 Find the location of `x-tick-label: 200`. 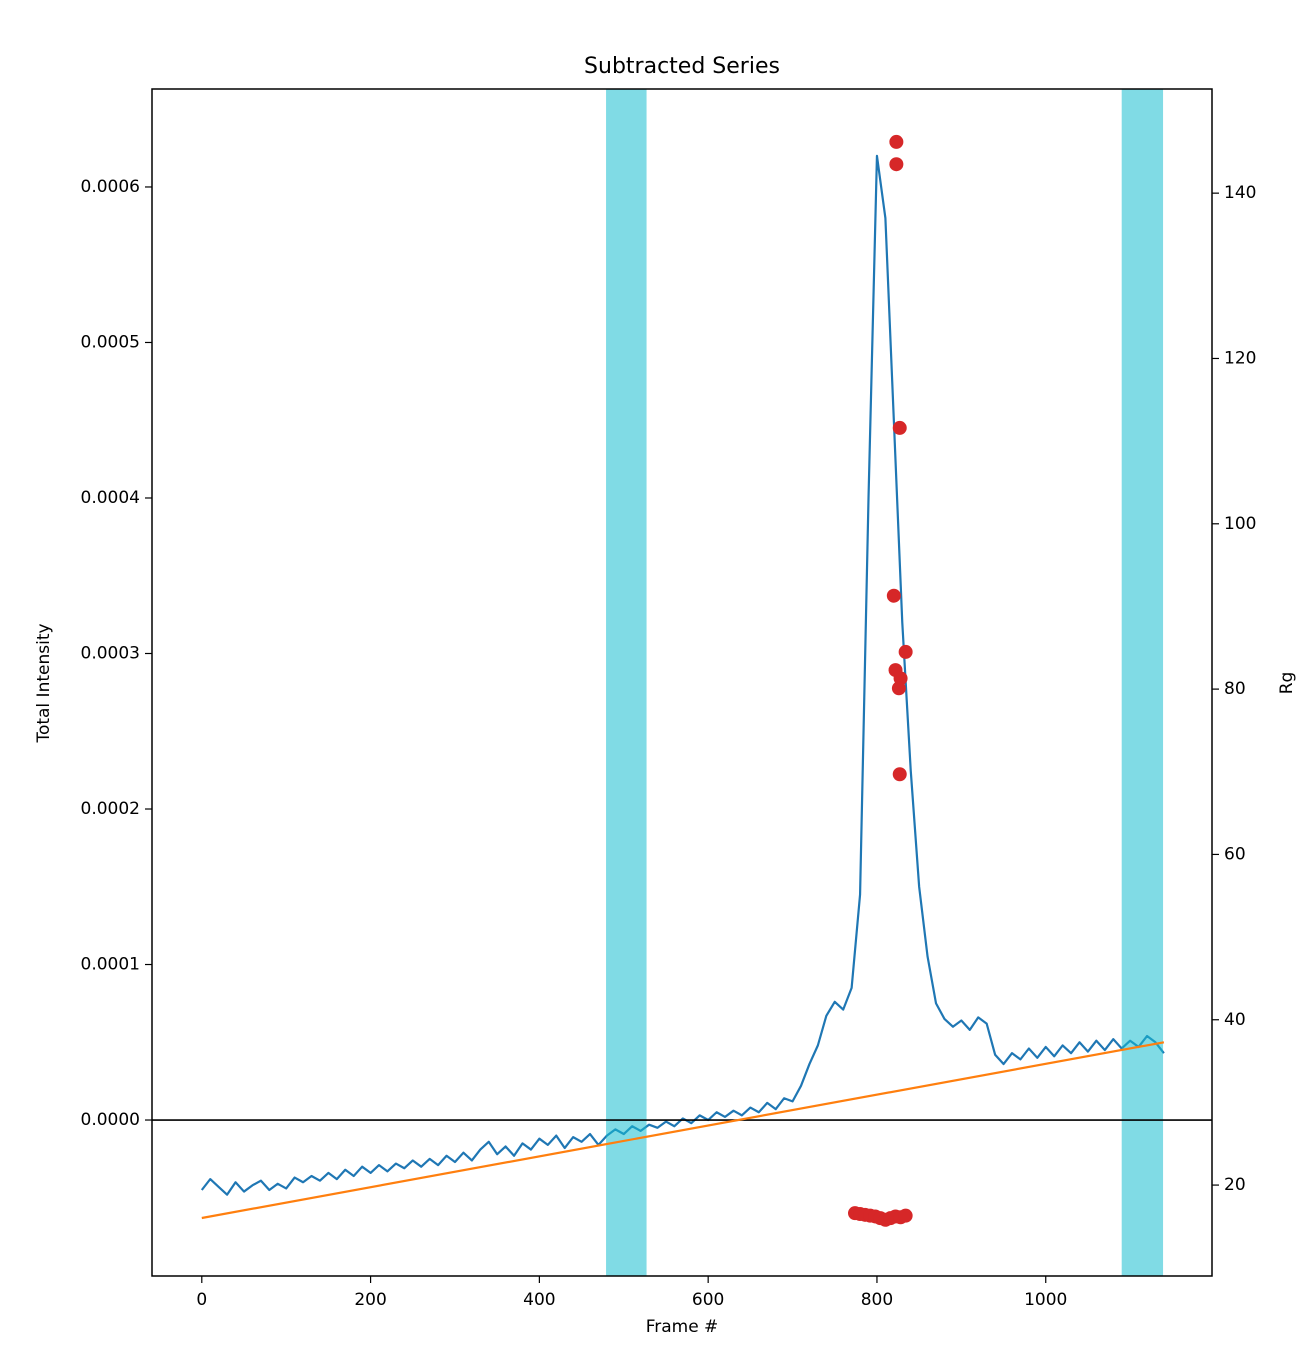

x-tick-label: 200 is located at coordinates (370, 1300).